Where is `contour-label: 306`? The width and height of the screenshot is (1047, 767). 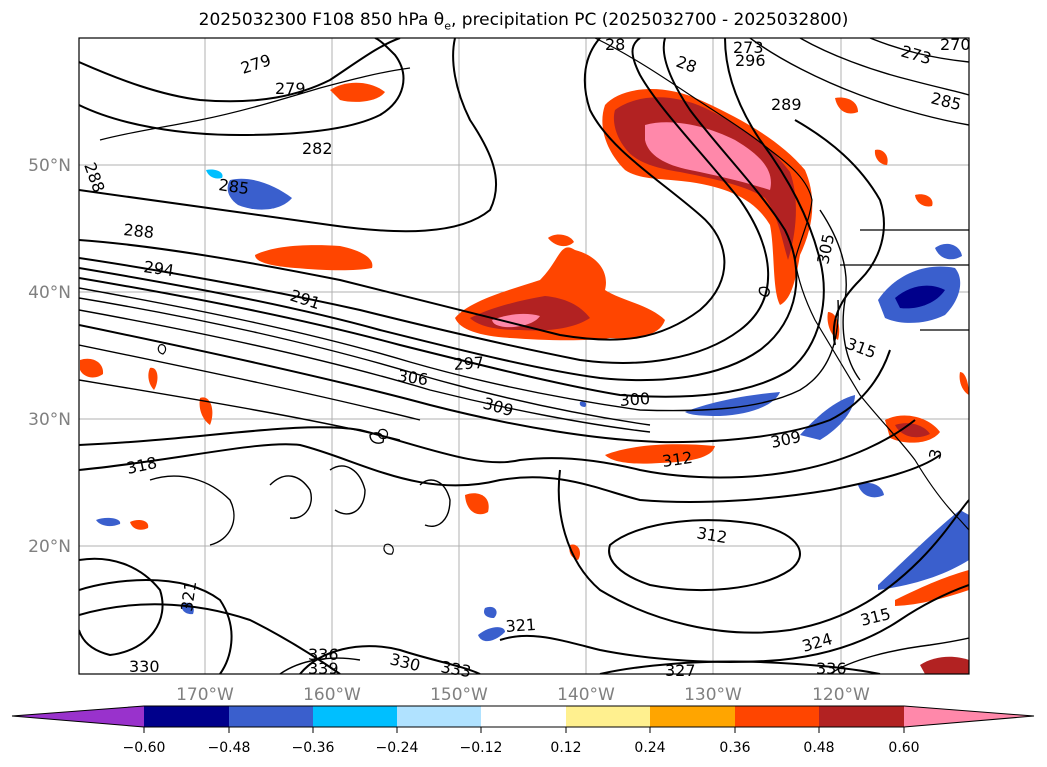 contour-label: 306 is located at coordinates (412, 377).